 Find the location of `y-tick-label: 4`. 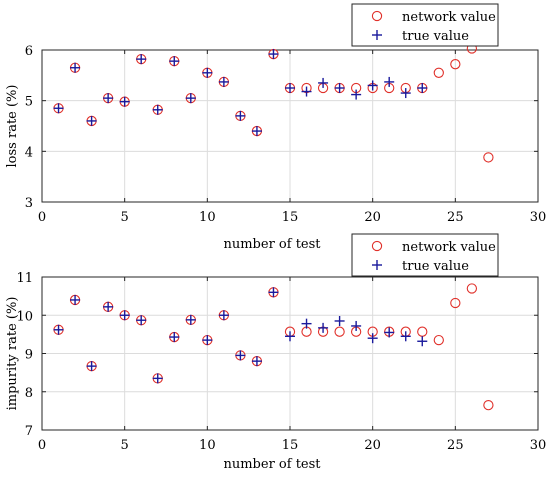

y-tick-label: 4 is located at coordinates (29, 152).